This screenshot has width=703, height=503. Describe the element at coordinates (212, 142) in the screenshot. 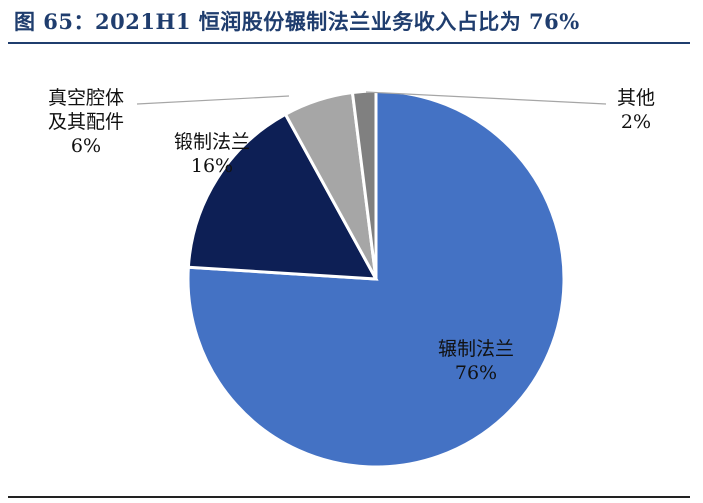

I see `slice-name-label-2: 锻制法兰` at that location.